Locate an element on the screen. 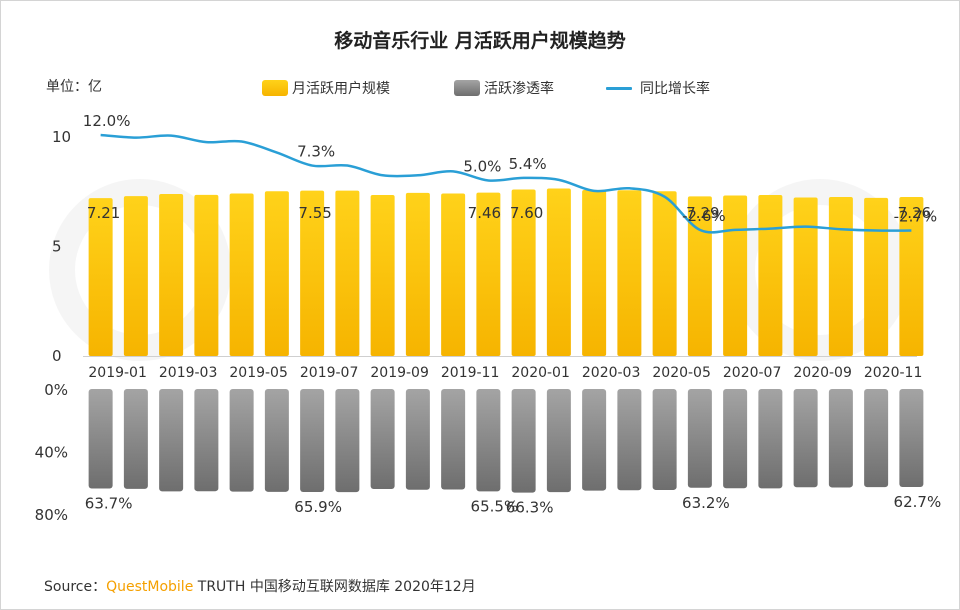  source-prefix: Source： is located at coordinates (75, 587).